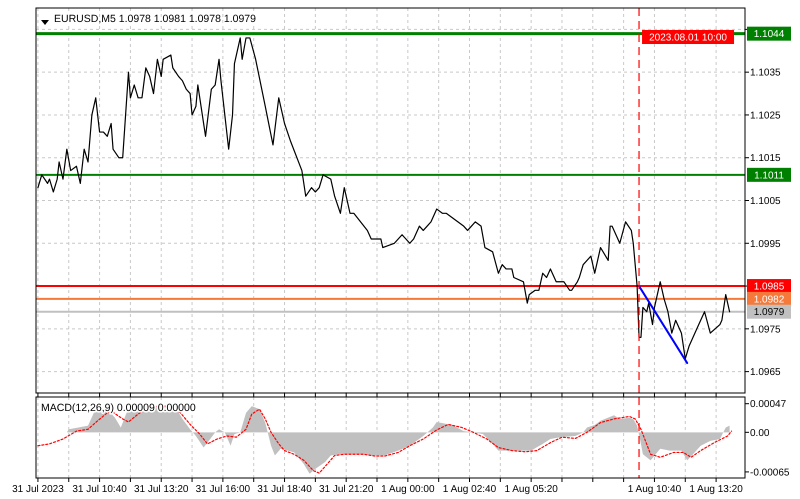 The height and width of the screenshot is (499, 800). Describe the element at coordinates (766, 73) in the screenshot. I see `y-tick-label: 1.1035` at that location.